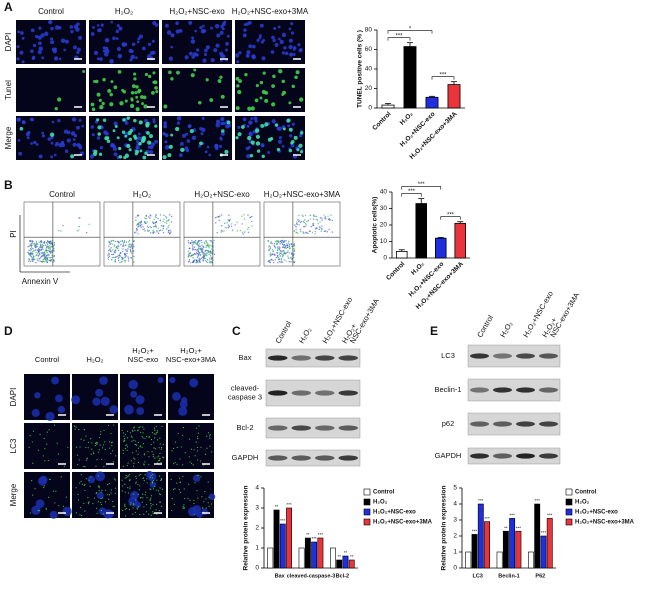 The image size is (650, 612). Describe the element at coordinates (352, 556) in the screenshot. I see `significance-label: **` at that location.